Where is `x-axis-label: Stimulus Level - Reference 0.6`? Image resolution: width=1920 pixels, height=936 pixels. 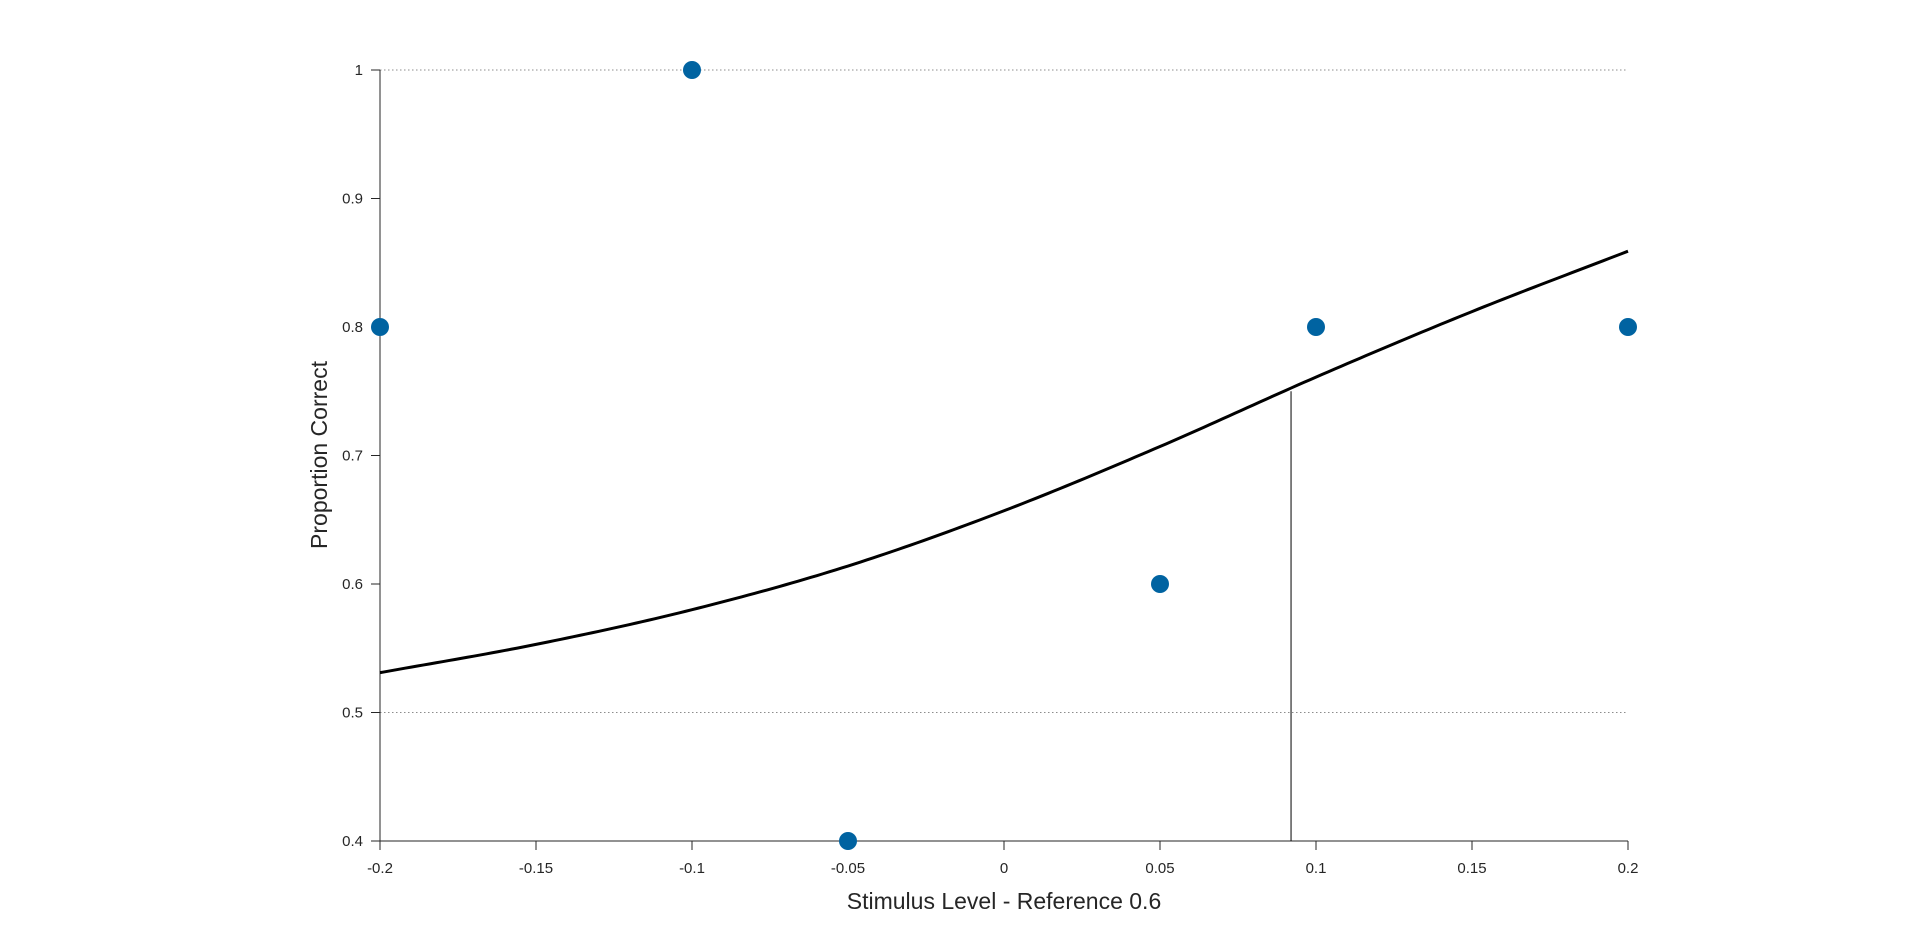 x-axis-label: Stimulus Level - Reference 0.6 is located at coordinates (1004, 901).